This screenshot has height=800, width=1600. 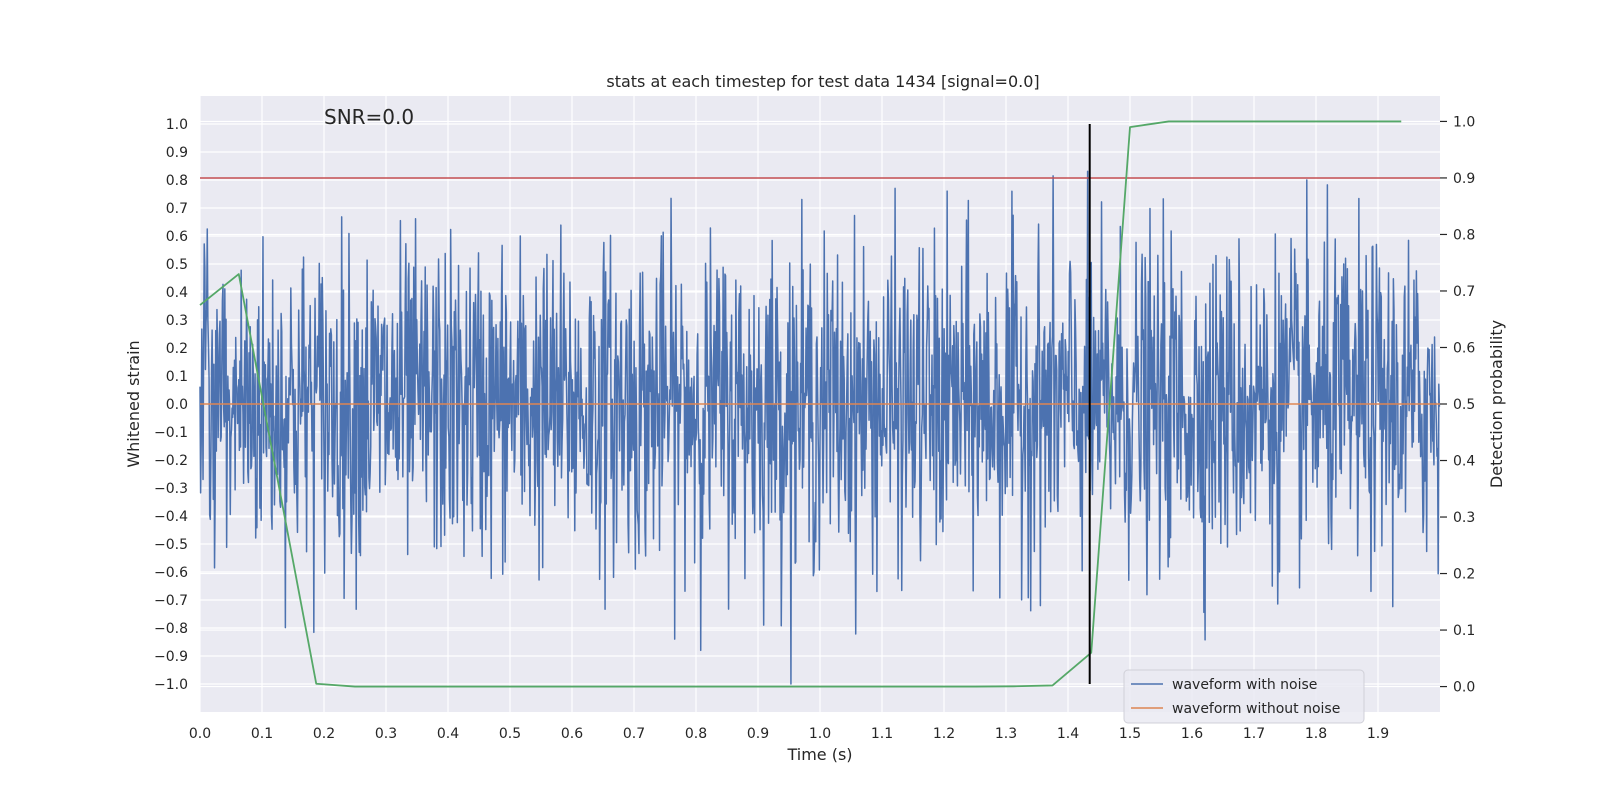 What do you see at coordinates (386, 734) in the screenshot?
I see `x-tick-label: 0.3` at bounding box center [386, 734].